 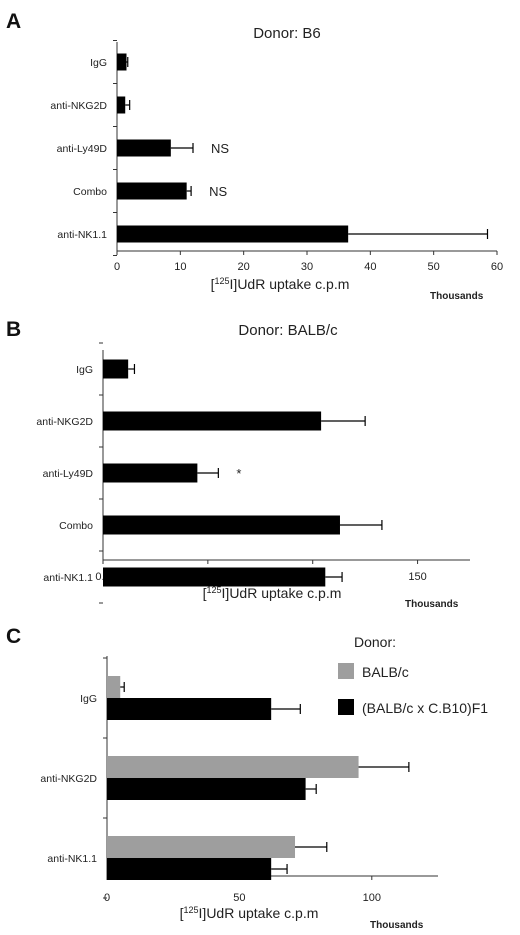 What do you see at coordinates (375, 642) in the screenshot?
I see `panel-c-legend-title: Donor:` at bounding box center [375, 642].